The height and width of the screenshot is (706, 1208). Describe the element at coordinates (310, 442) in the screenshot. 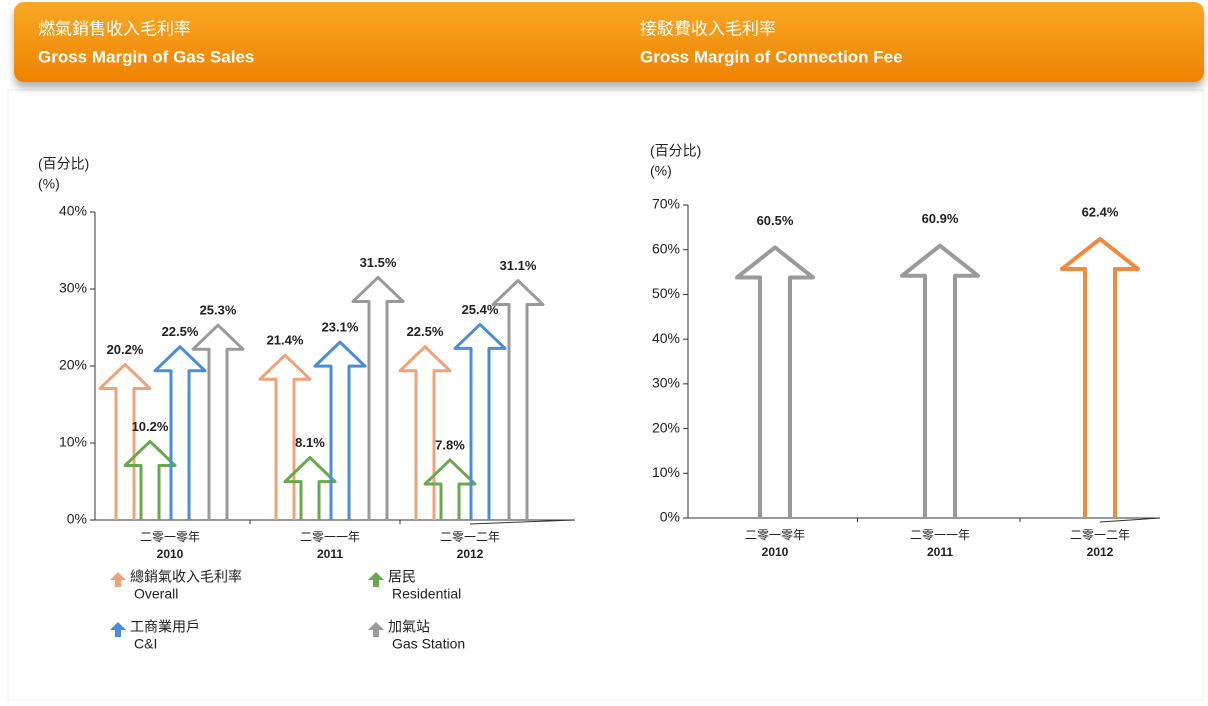

I see `data-label: 8.1%` at that location.